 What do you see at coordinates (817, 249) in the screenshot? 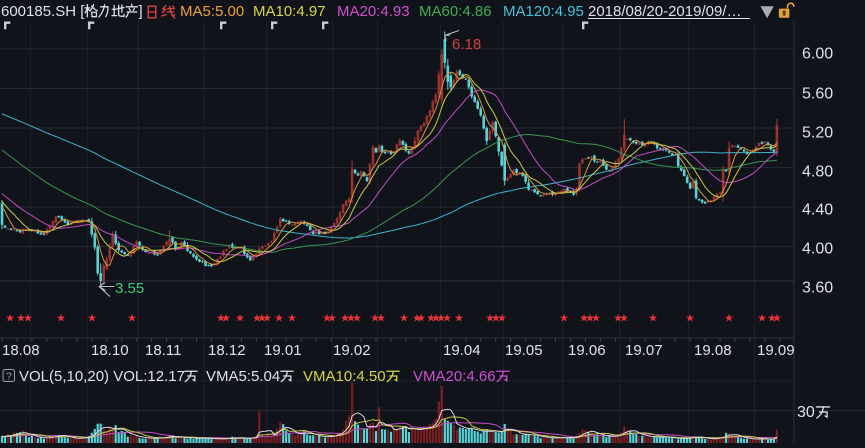
I see `svg-text: 4.00` at bounding box center [817, 249].